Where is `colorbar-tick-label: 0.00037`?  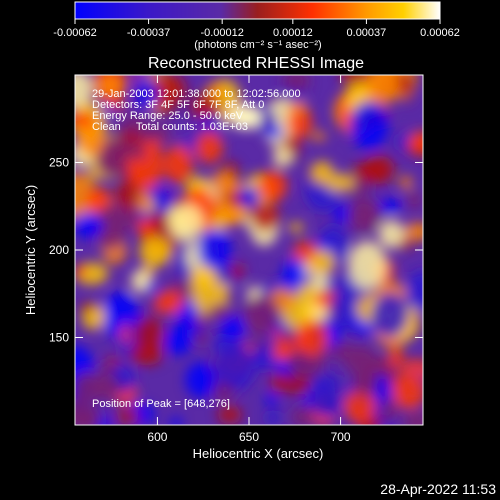
colorbar-tick-label: 0.00037 is located at coordinates (367, 33).